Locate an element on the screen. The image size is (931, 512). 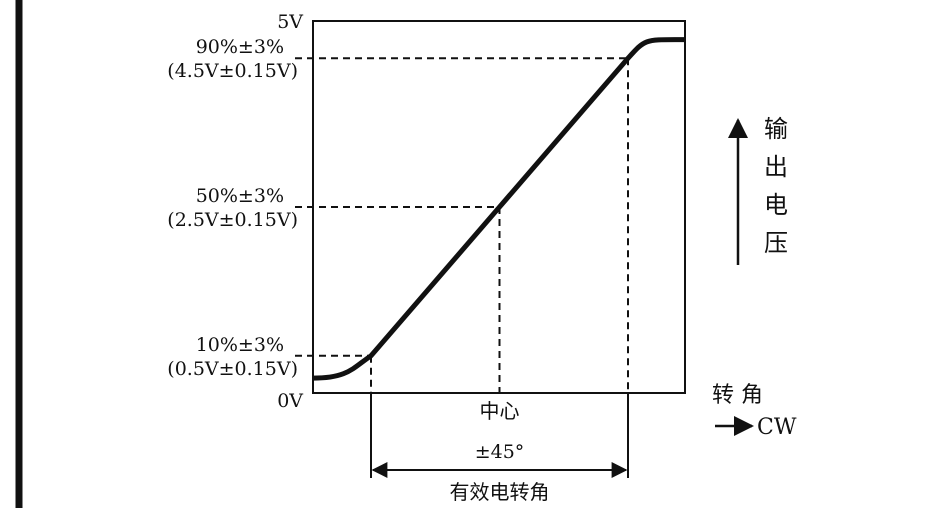
span-label: ±45° is located at coordinates (500, 452).